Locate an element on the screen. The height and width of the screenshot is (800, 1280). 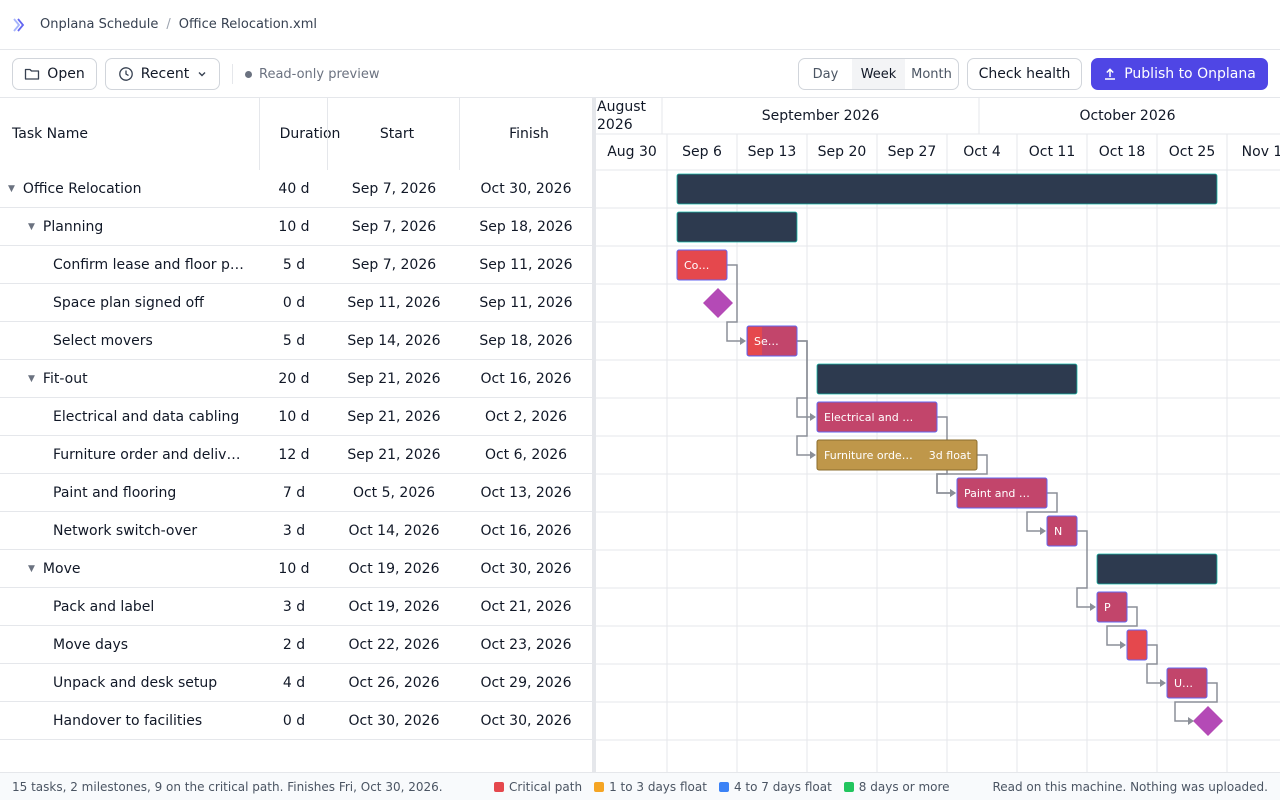
task-name: Network switch-over is located at coordinates (125, 531).